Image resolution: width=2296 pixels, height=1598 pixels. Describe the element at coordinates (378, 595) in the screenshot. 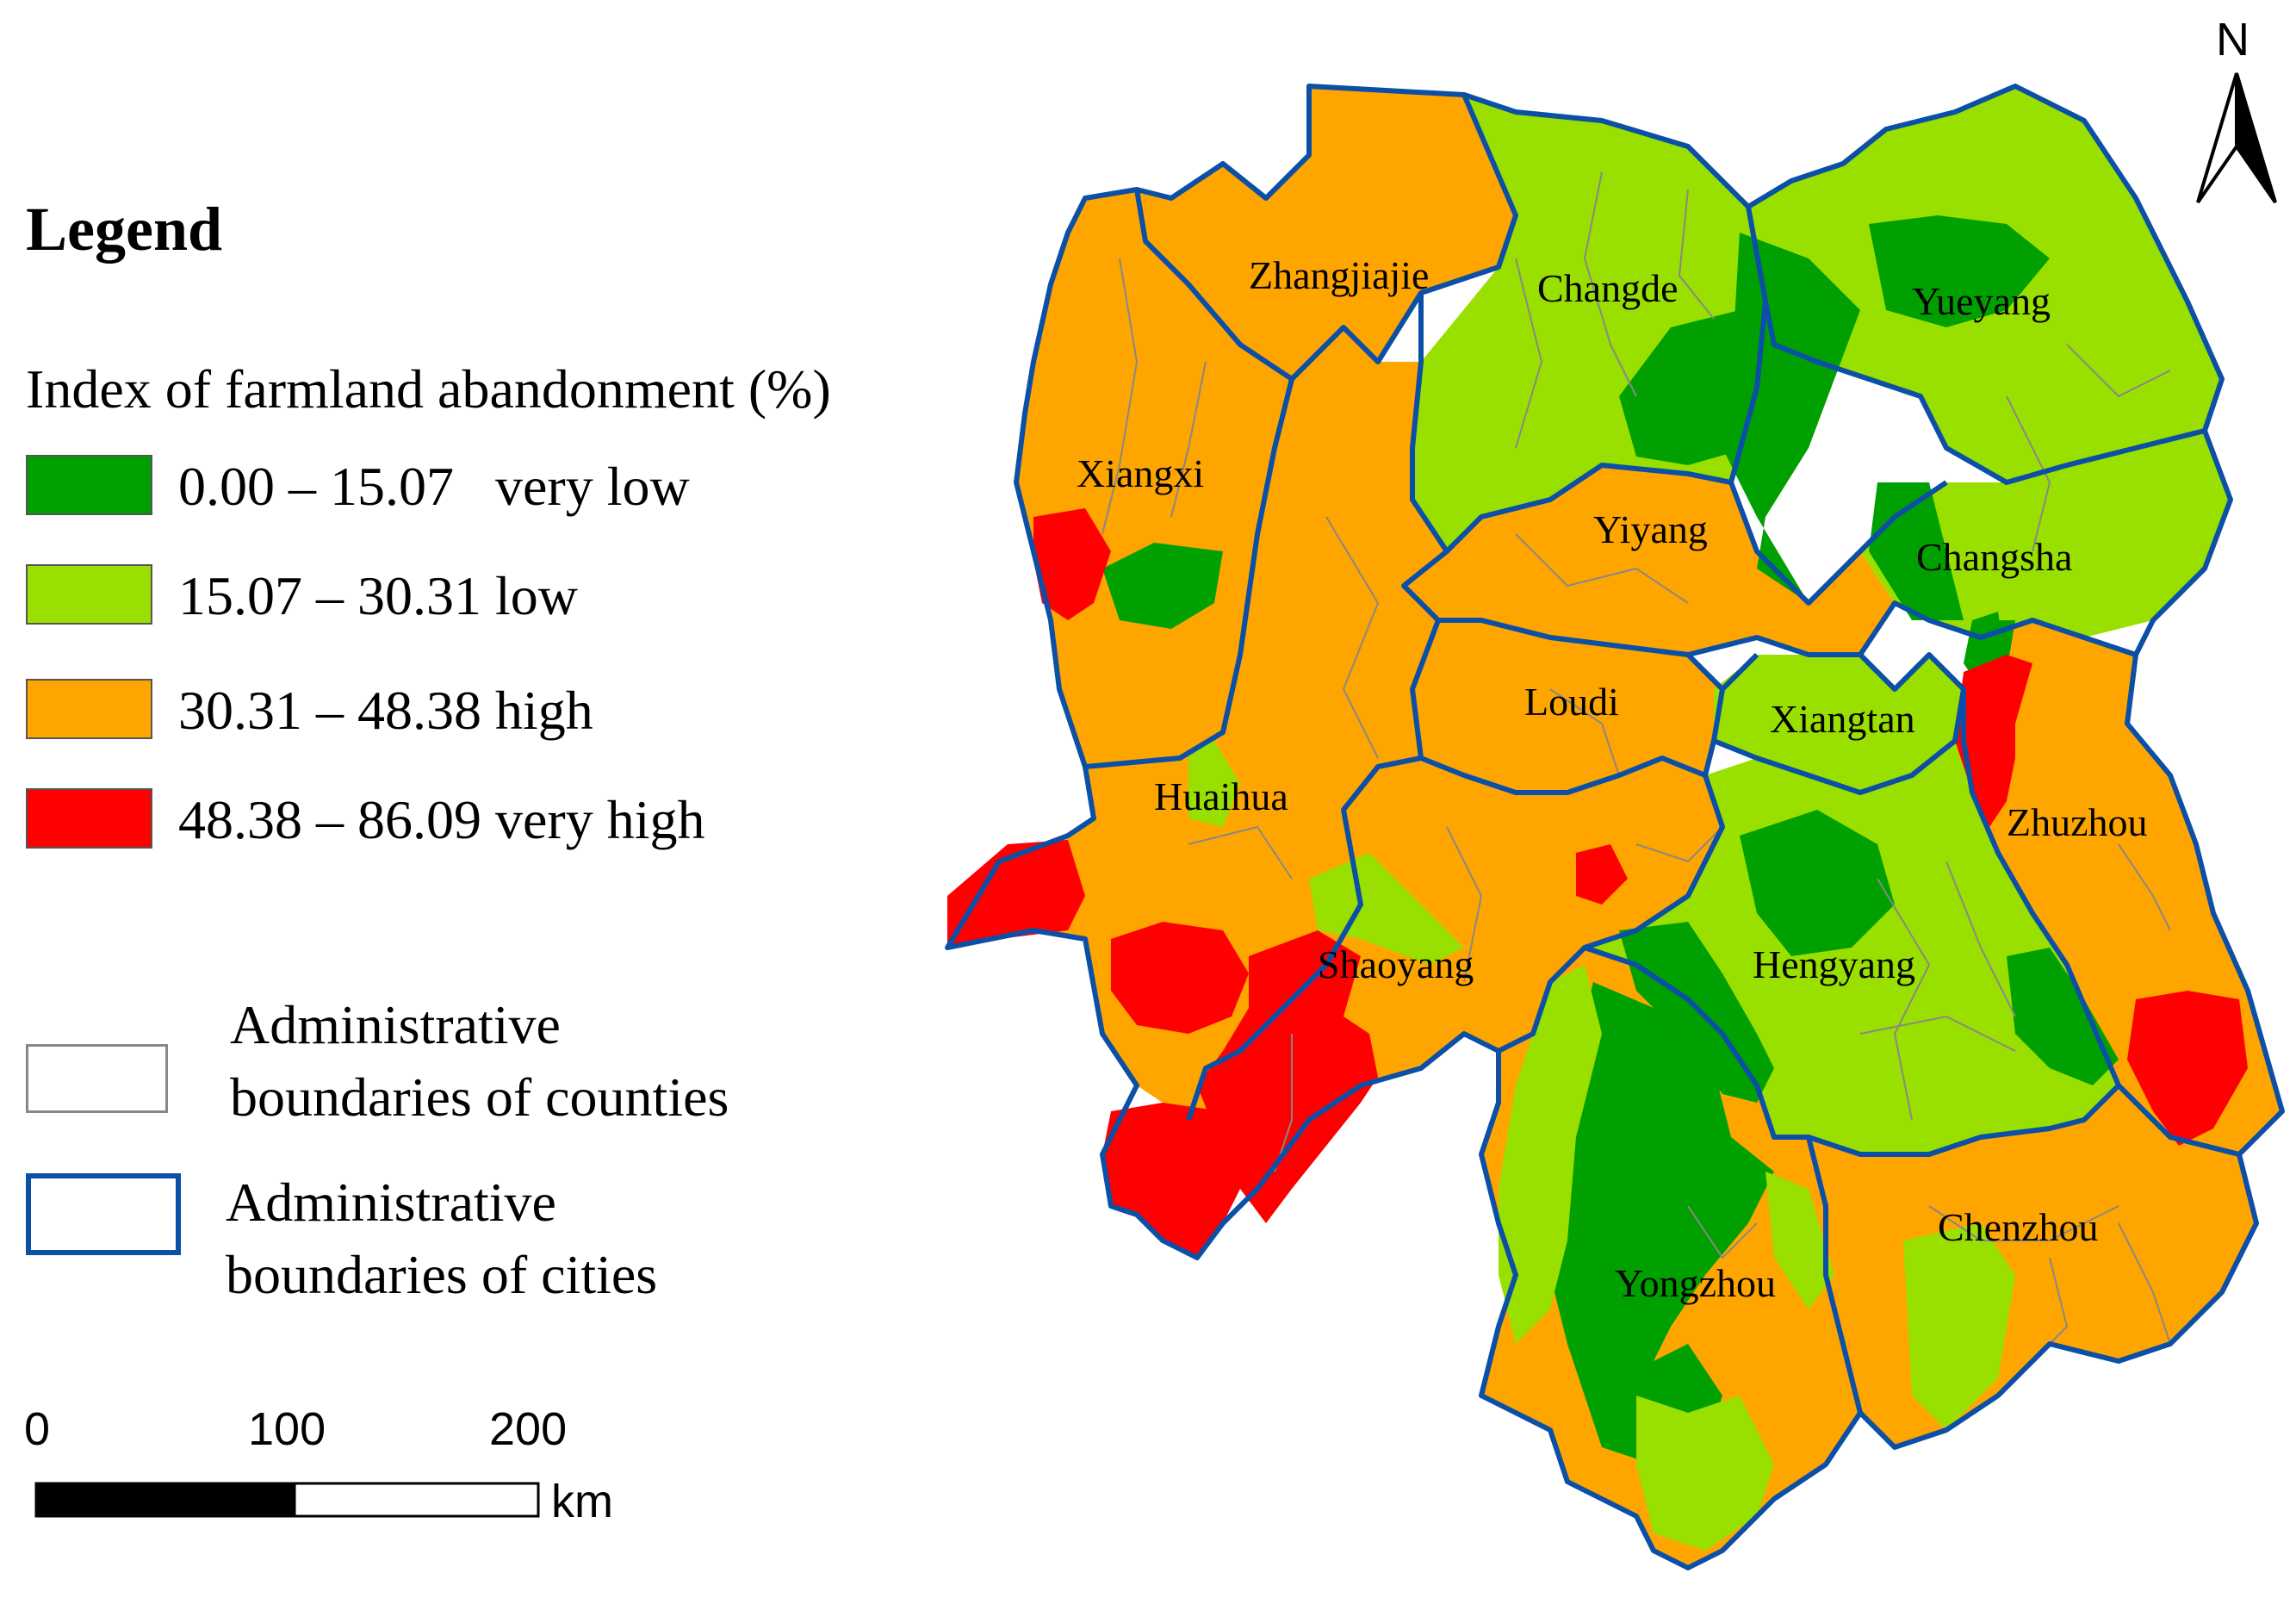

I see `legend-label-low: 15.07 – 30.31 low` at that location.